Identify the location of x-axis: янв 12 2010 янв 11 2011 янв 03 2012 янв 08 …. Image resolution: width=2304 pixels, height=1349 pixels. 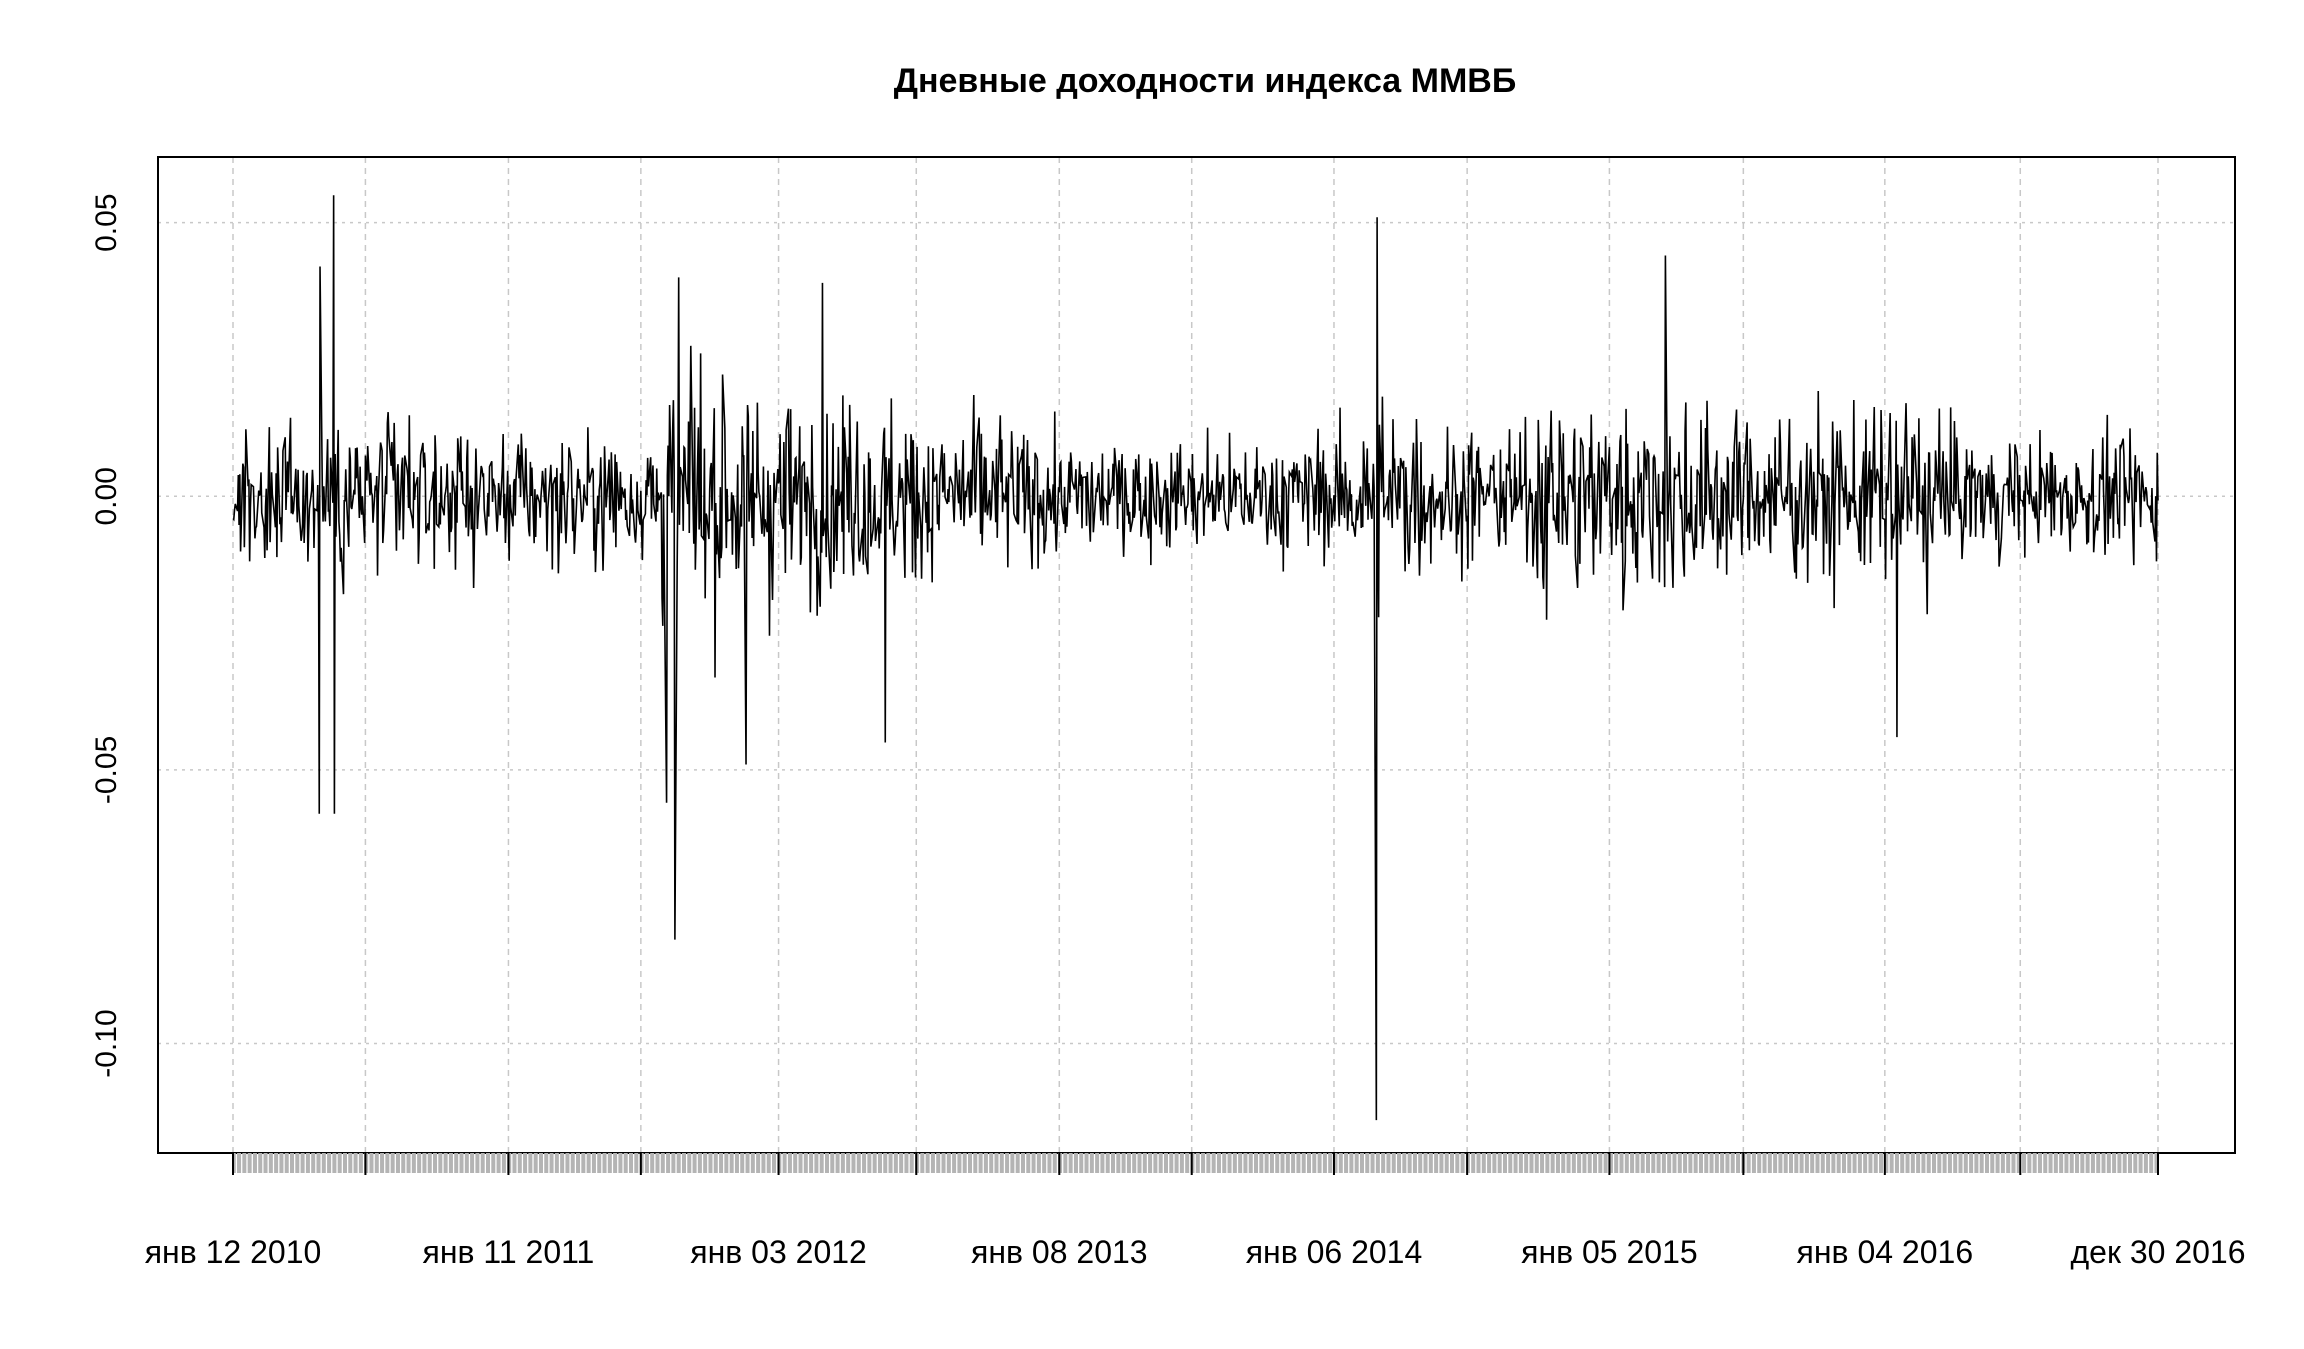
(1195, 1252).